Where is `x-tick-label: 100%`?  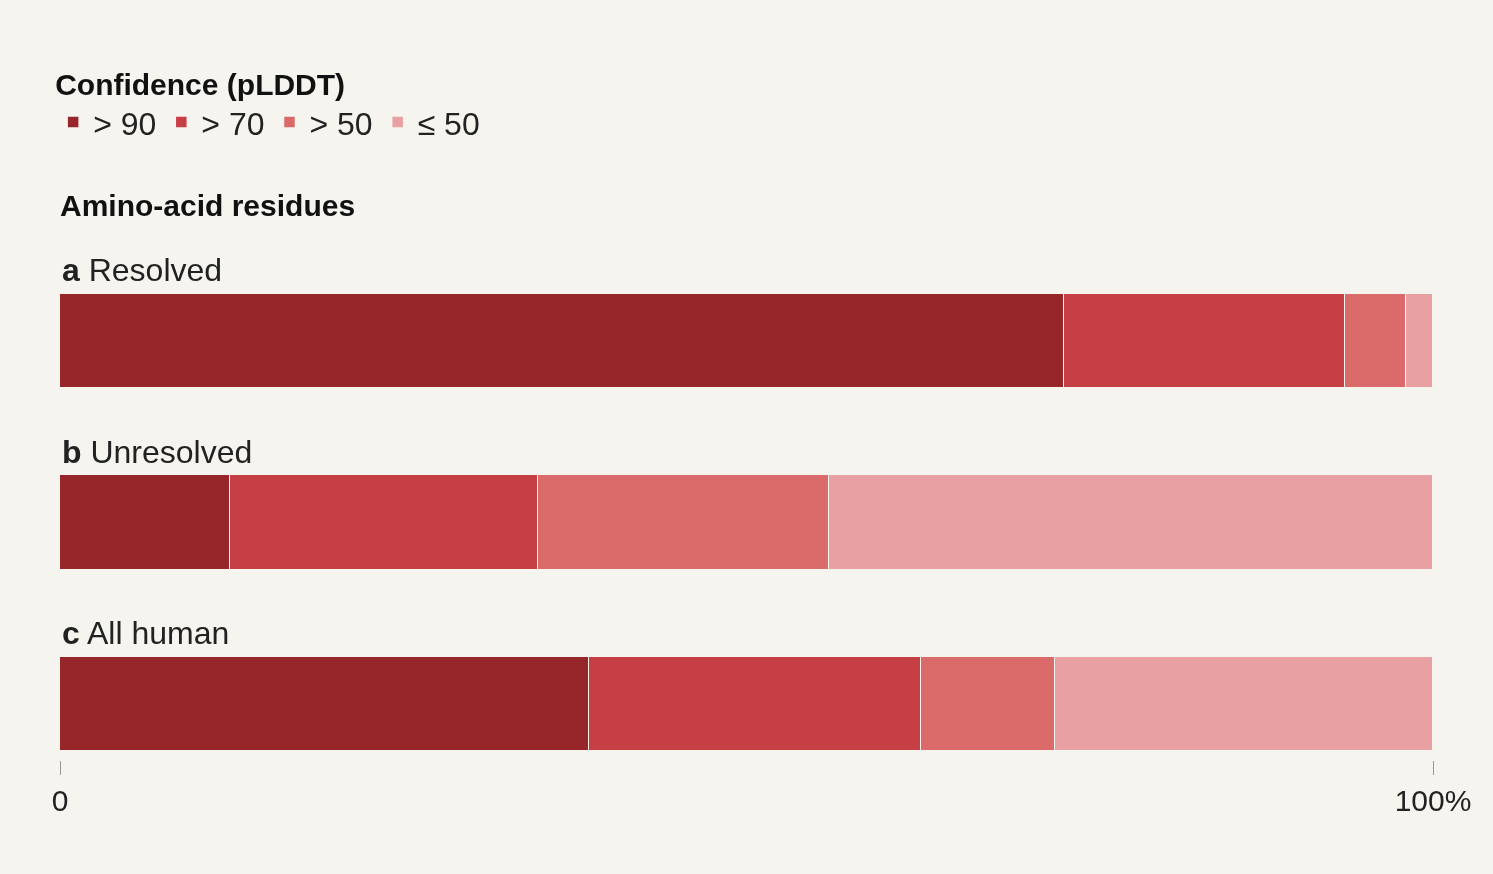
x-tick-label: 100% is located at coordinates (1433, 800).